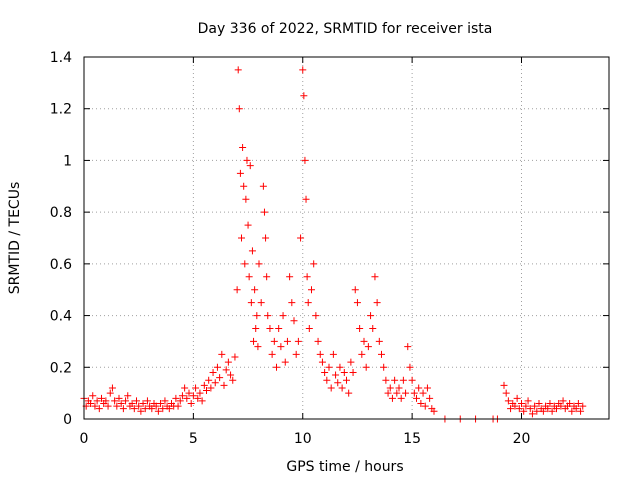  I want to click on x-tick-label: 0, so click(84, 439).